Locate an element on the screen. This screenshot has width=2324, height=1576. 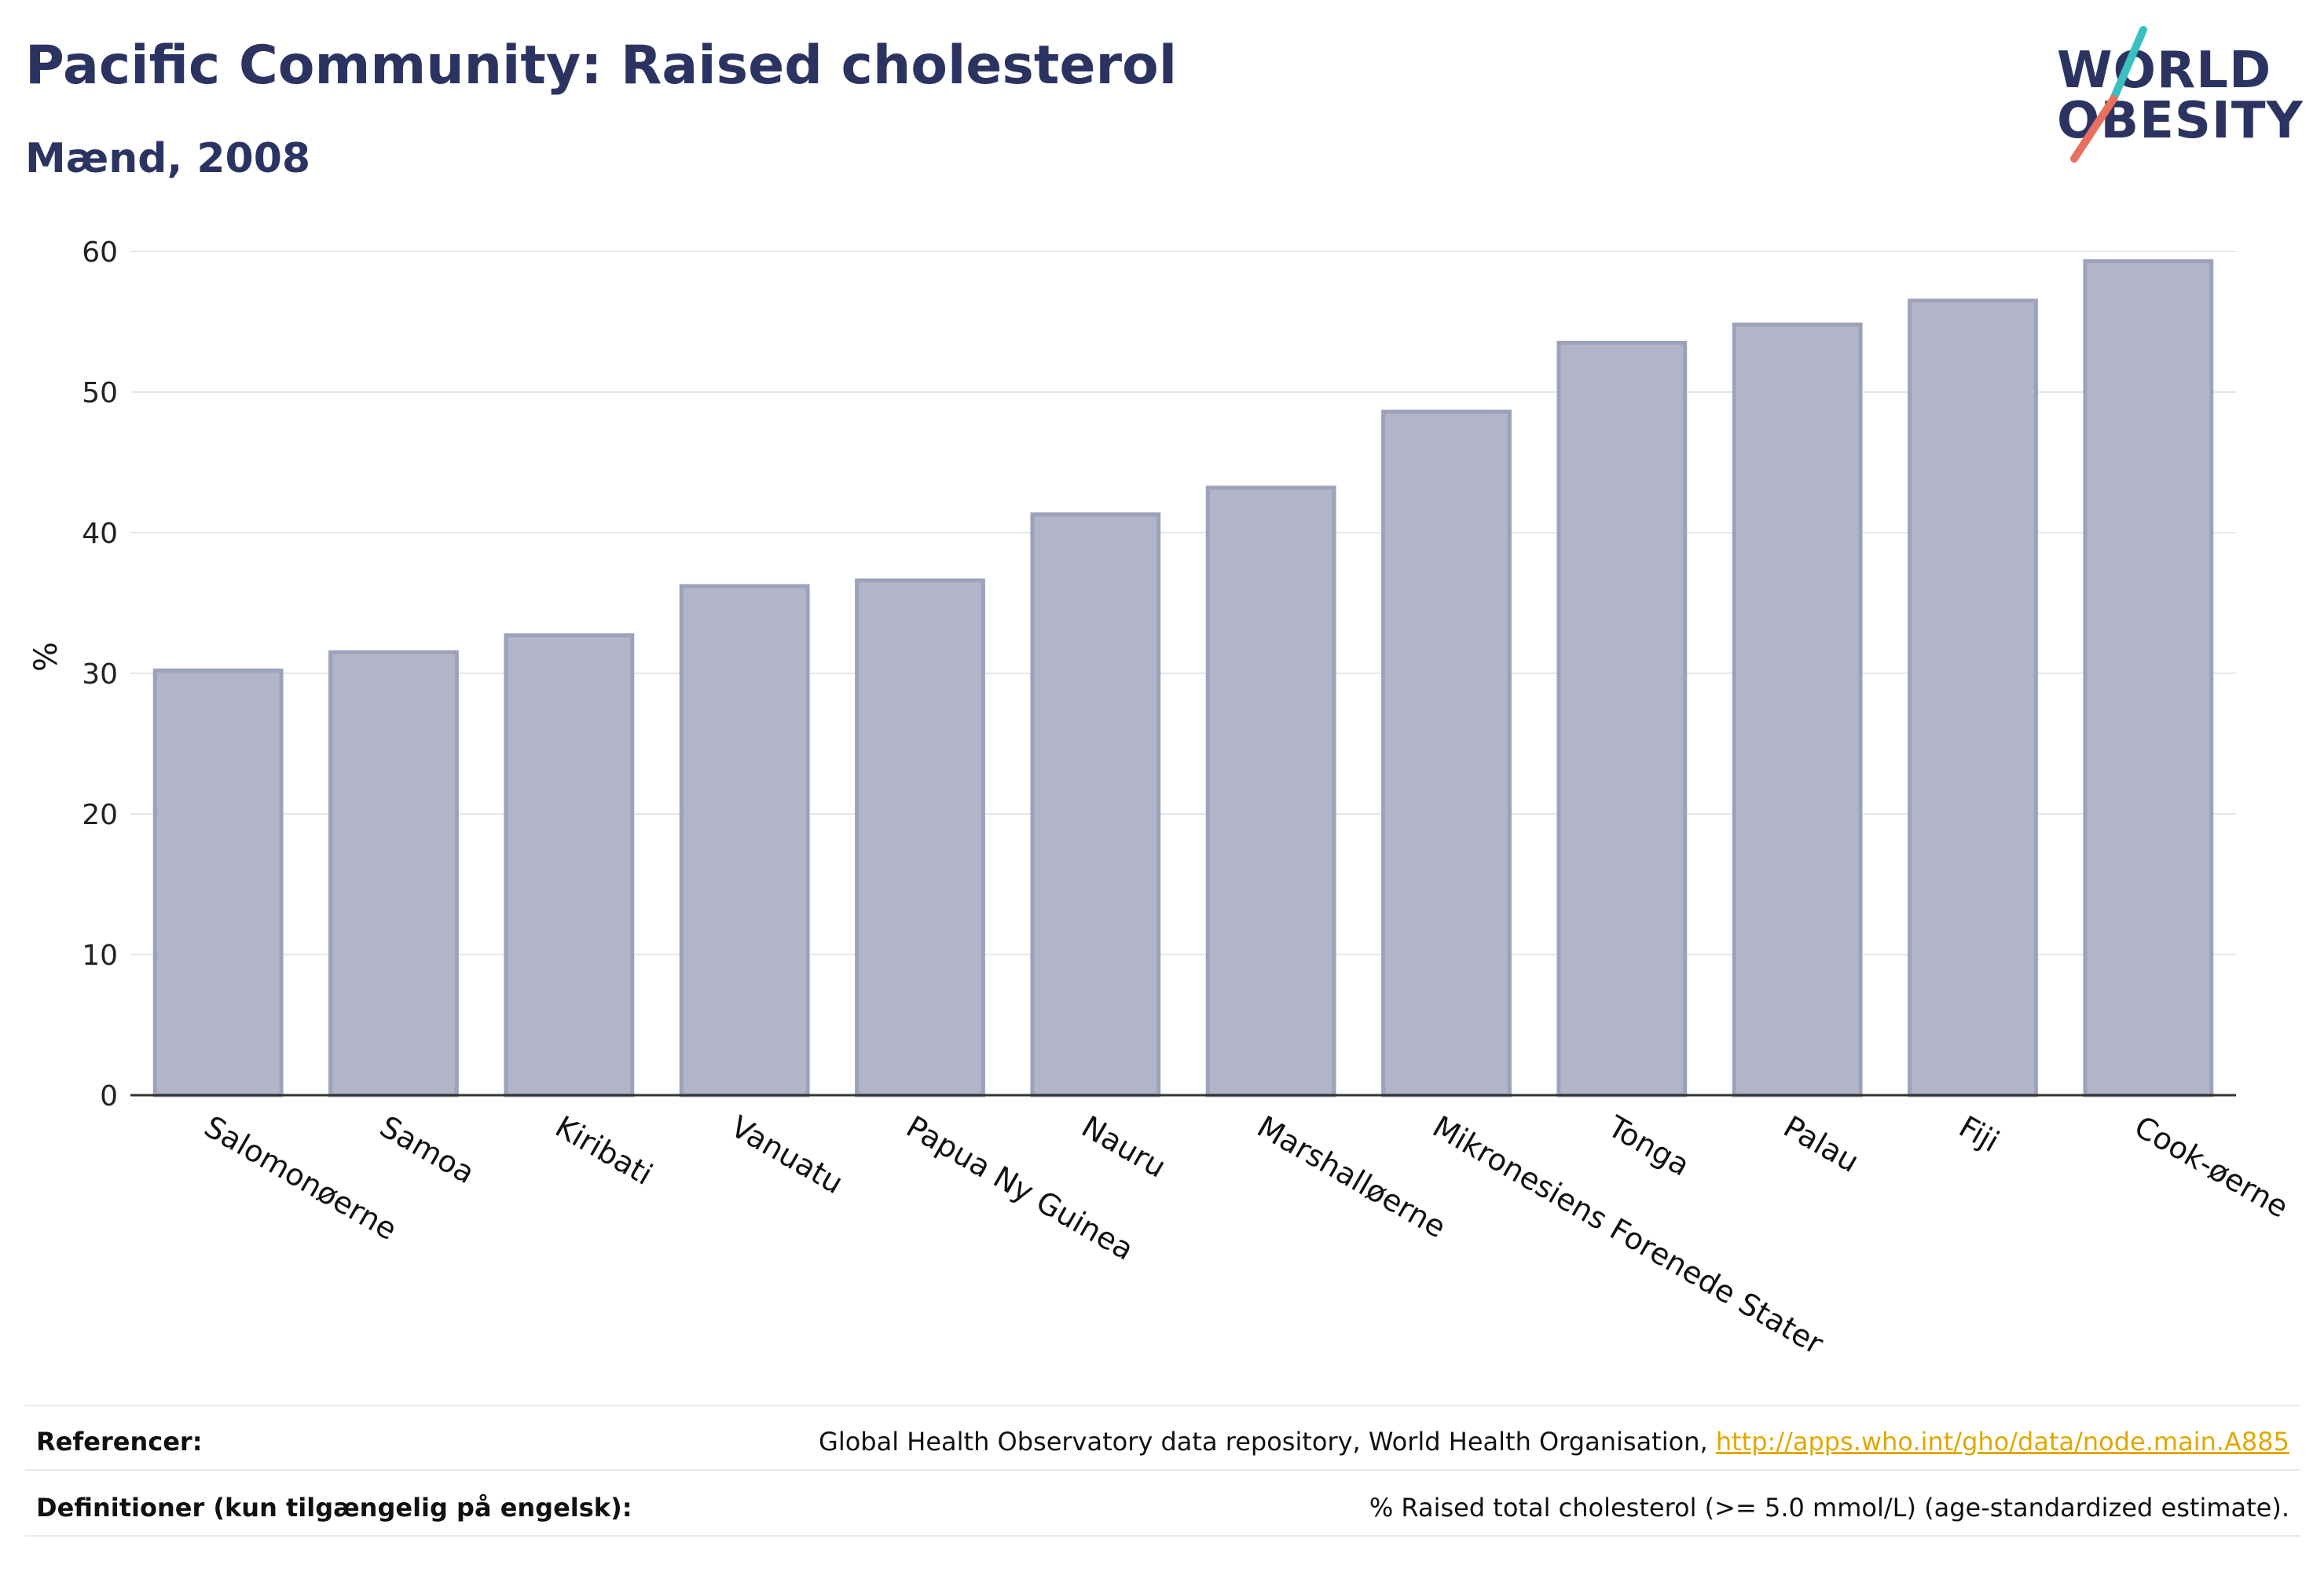
y-tick-label: 40 is located at coordinates (100, 534).